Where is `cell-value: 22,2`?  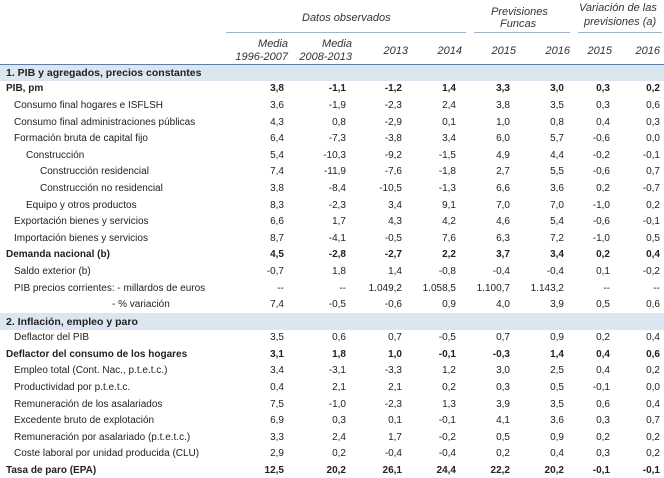 cell-value: 22,2 is located at coordinates (487, 470).